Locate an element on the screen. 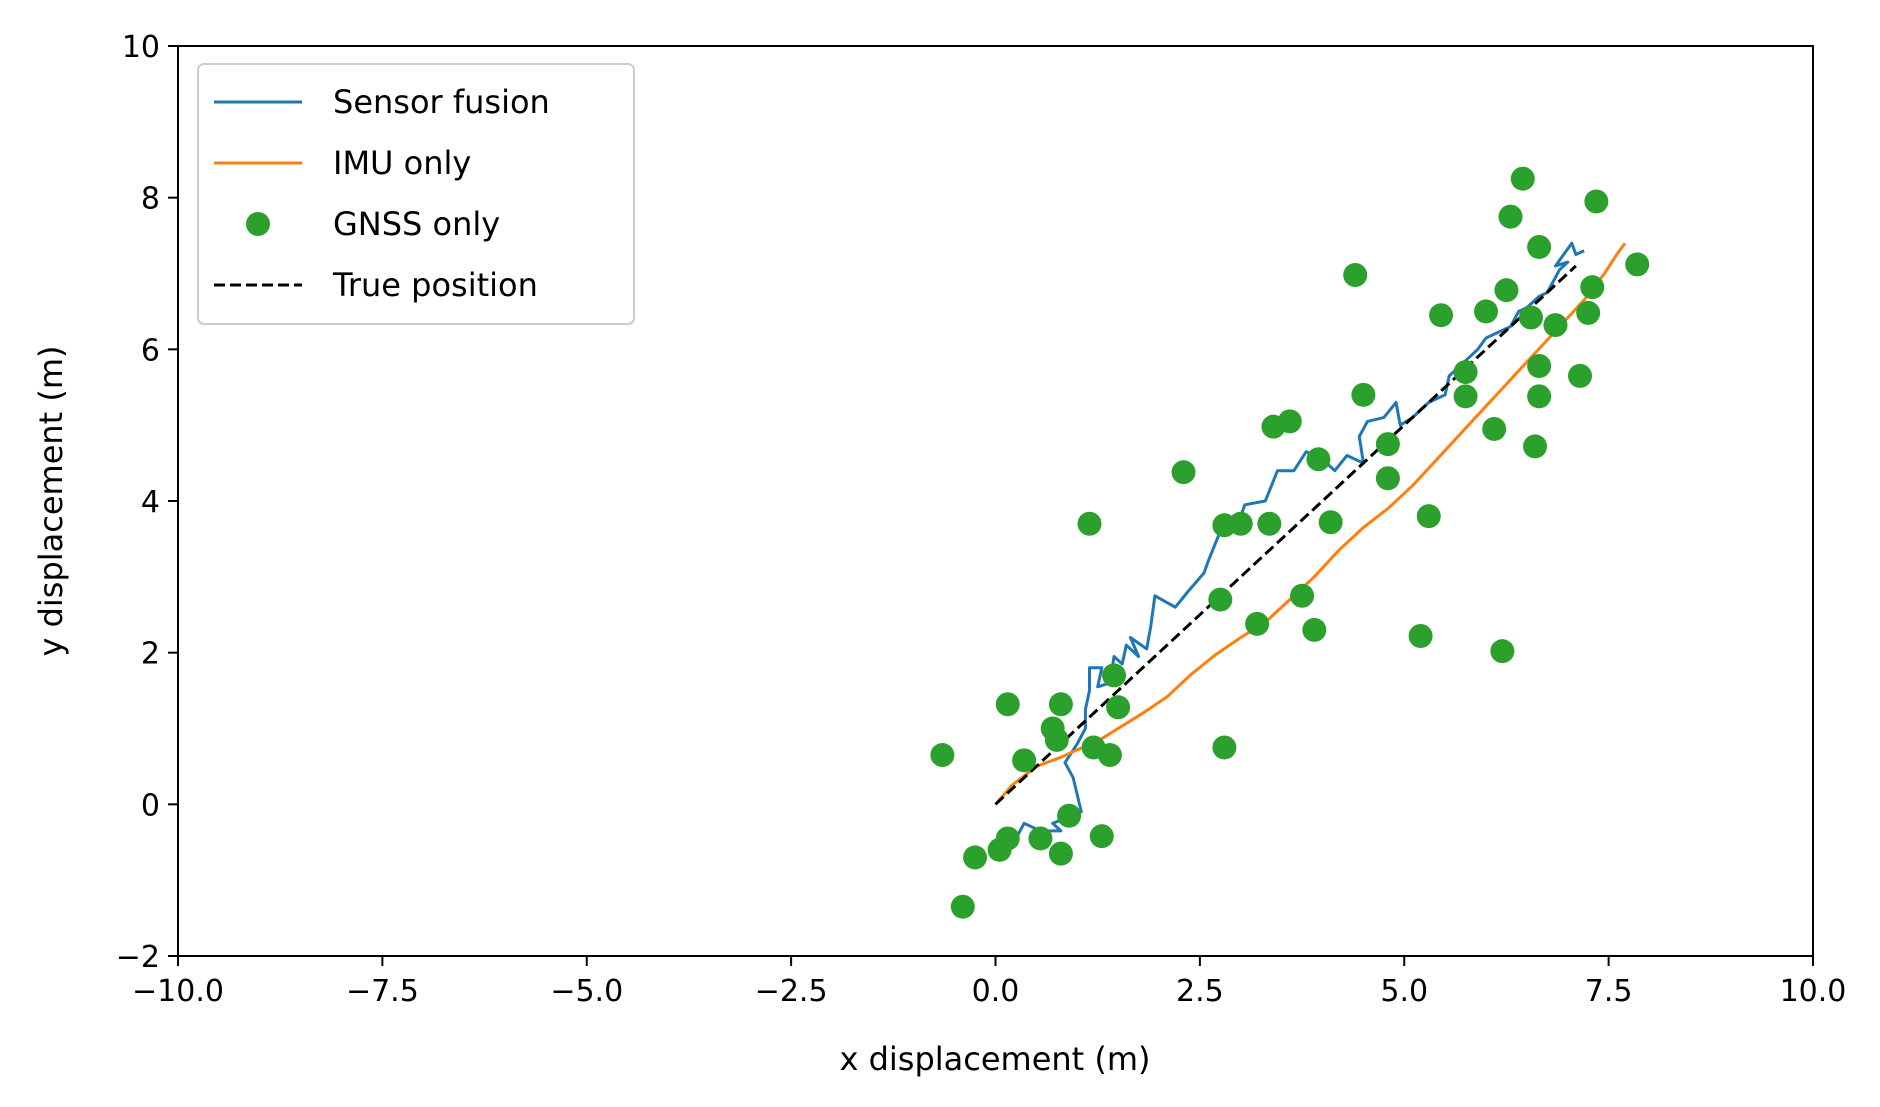 Image resolution: width=1880 pixels, height=1107 pixels. legend-frame is located at coordinates (416, 194).